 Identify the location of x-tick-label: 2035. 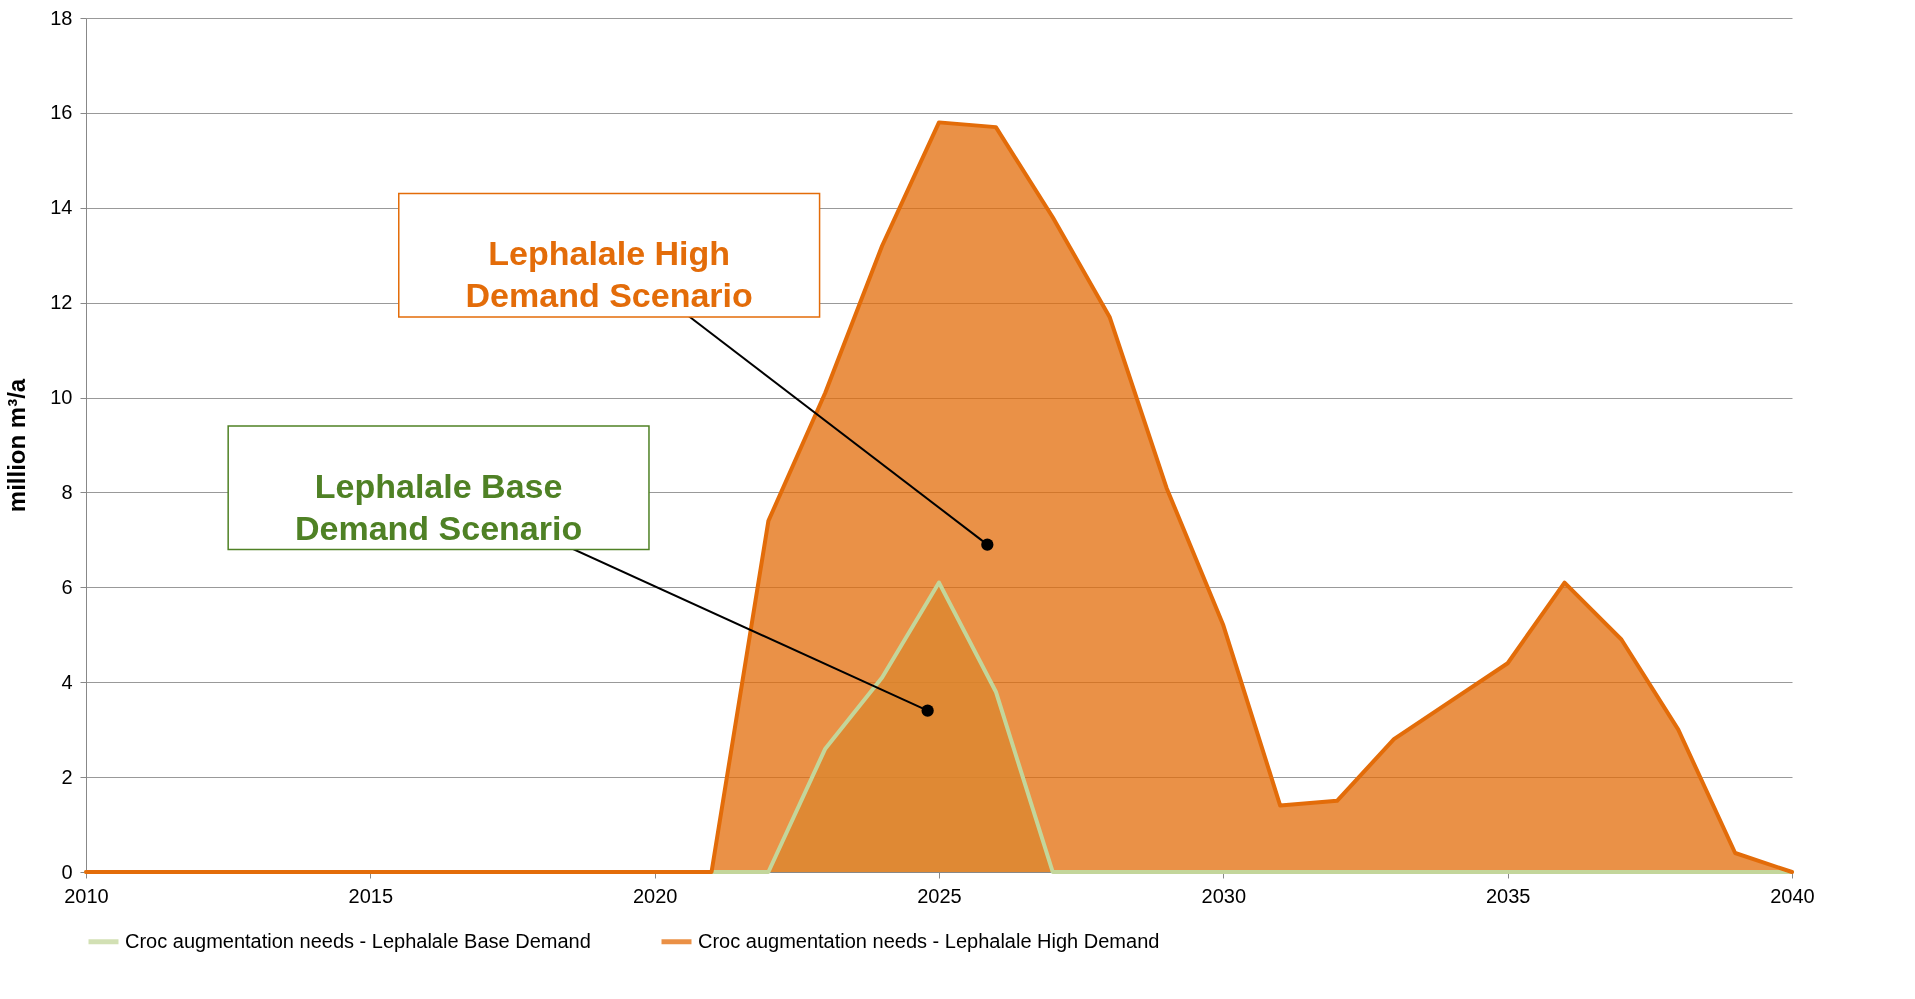
(1508, 895).